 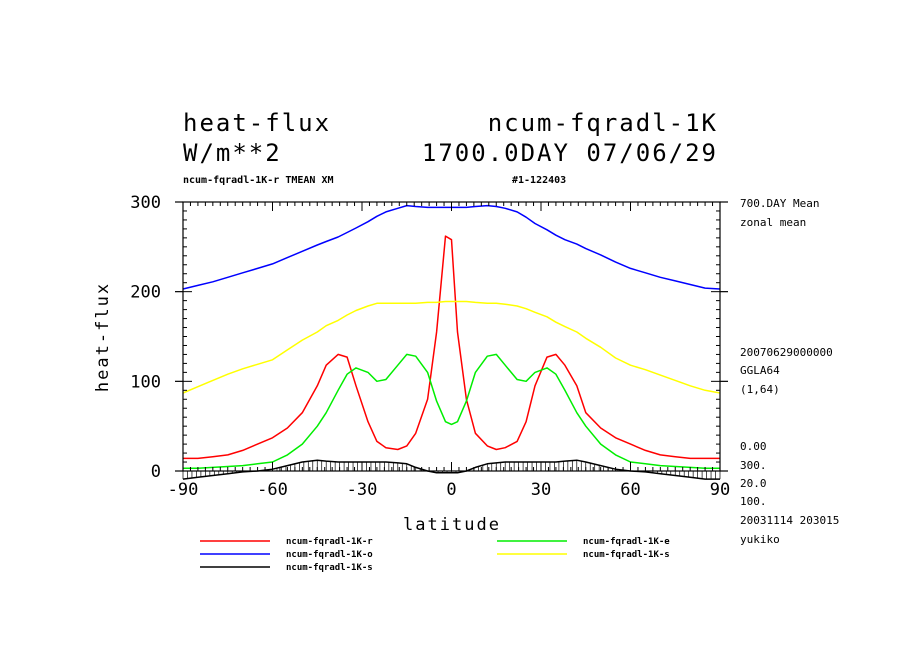 What do you see at coordinates (779, 203) in the screenshot?
I see `side-mean: 700.DAY Mean` at bounding box center [779, 203].